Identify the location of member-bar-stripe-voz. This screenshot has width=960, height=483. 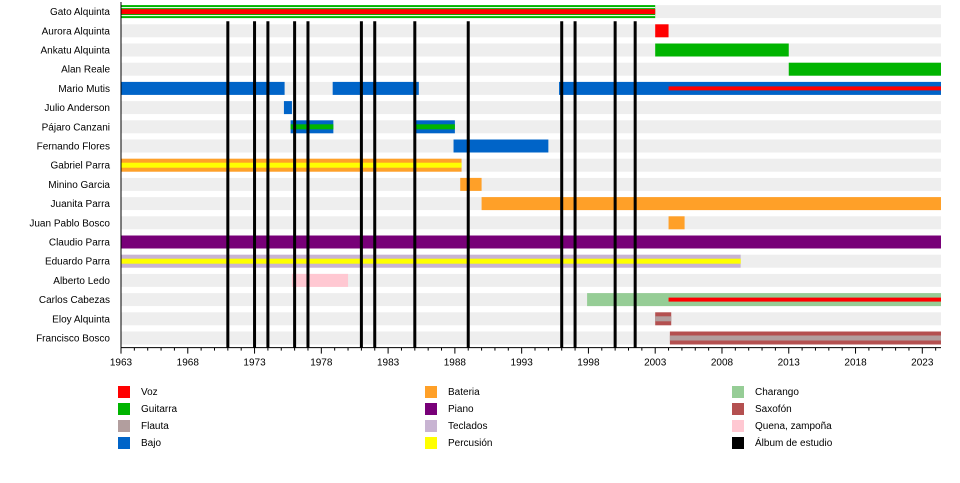
(388, 12).